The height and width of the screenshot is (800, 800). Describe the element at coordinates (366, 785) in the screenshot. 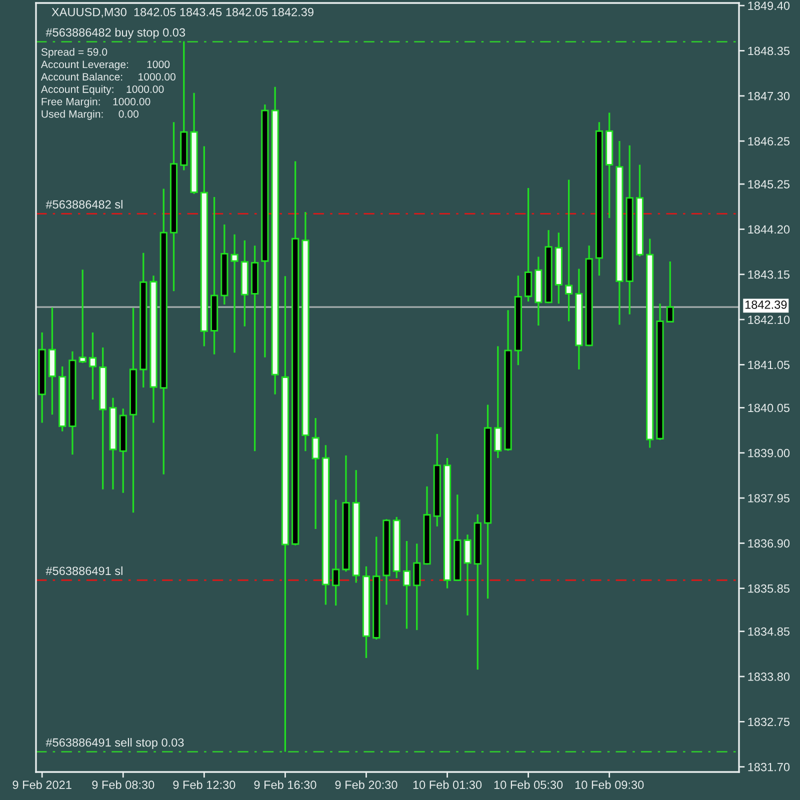

I see `x-tick-label: 9 Feb 20:30` at that location.